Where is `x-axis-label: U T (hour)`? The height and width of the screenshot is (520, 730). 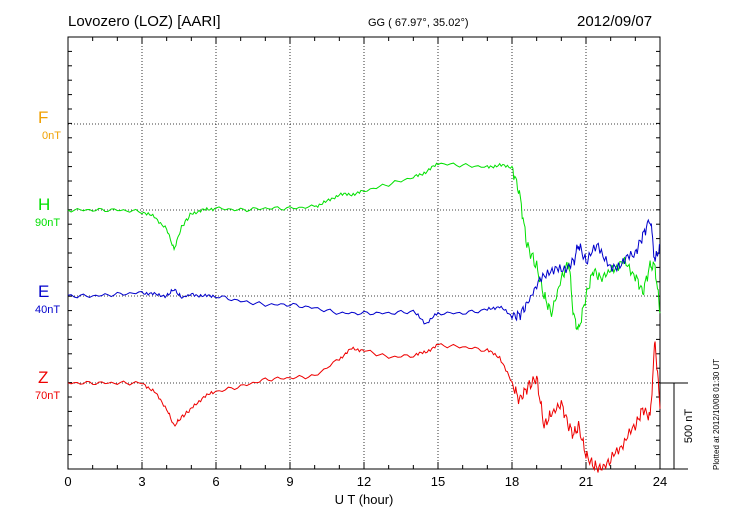
x-axis-label: U T (hour) is located at coordinates (364, 499).